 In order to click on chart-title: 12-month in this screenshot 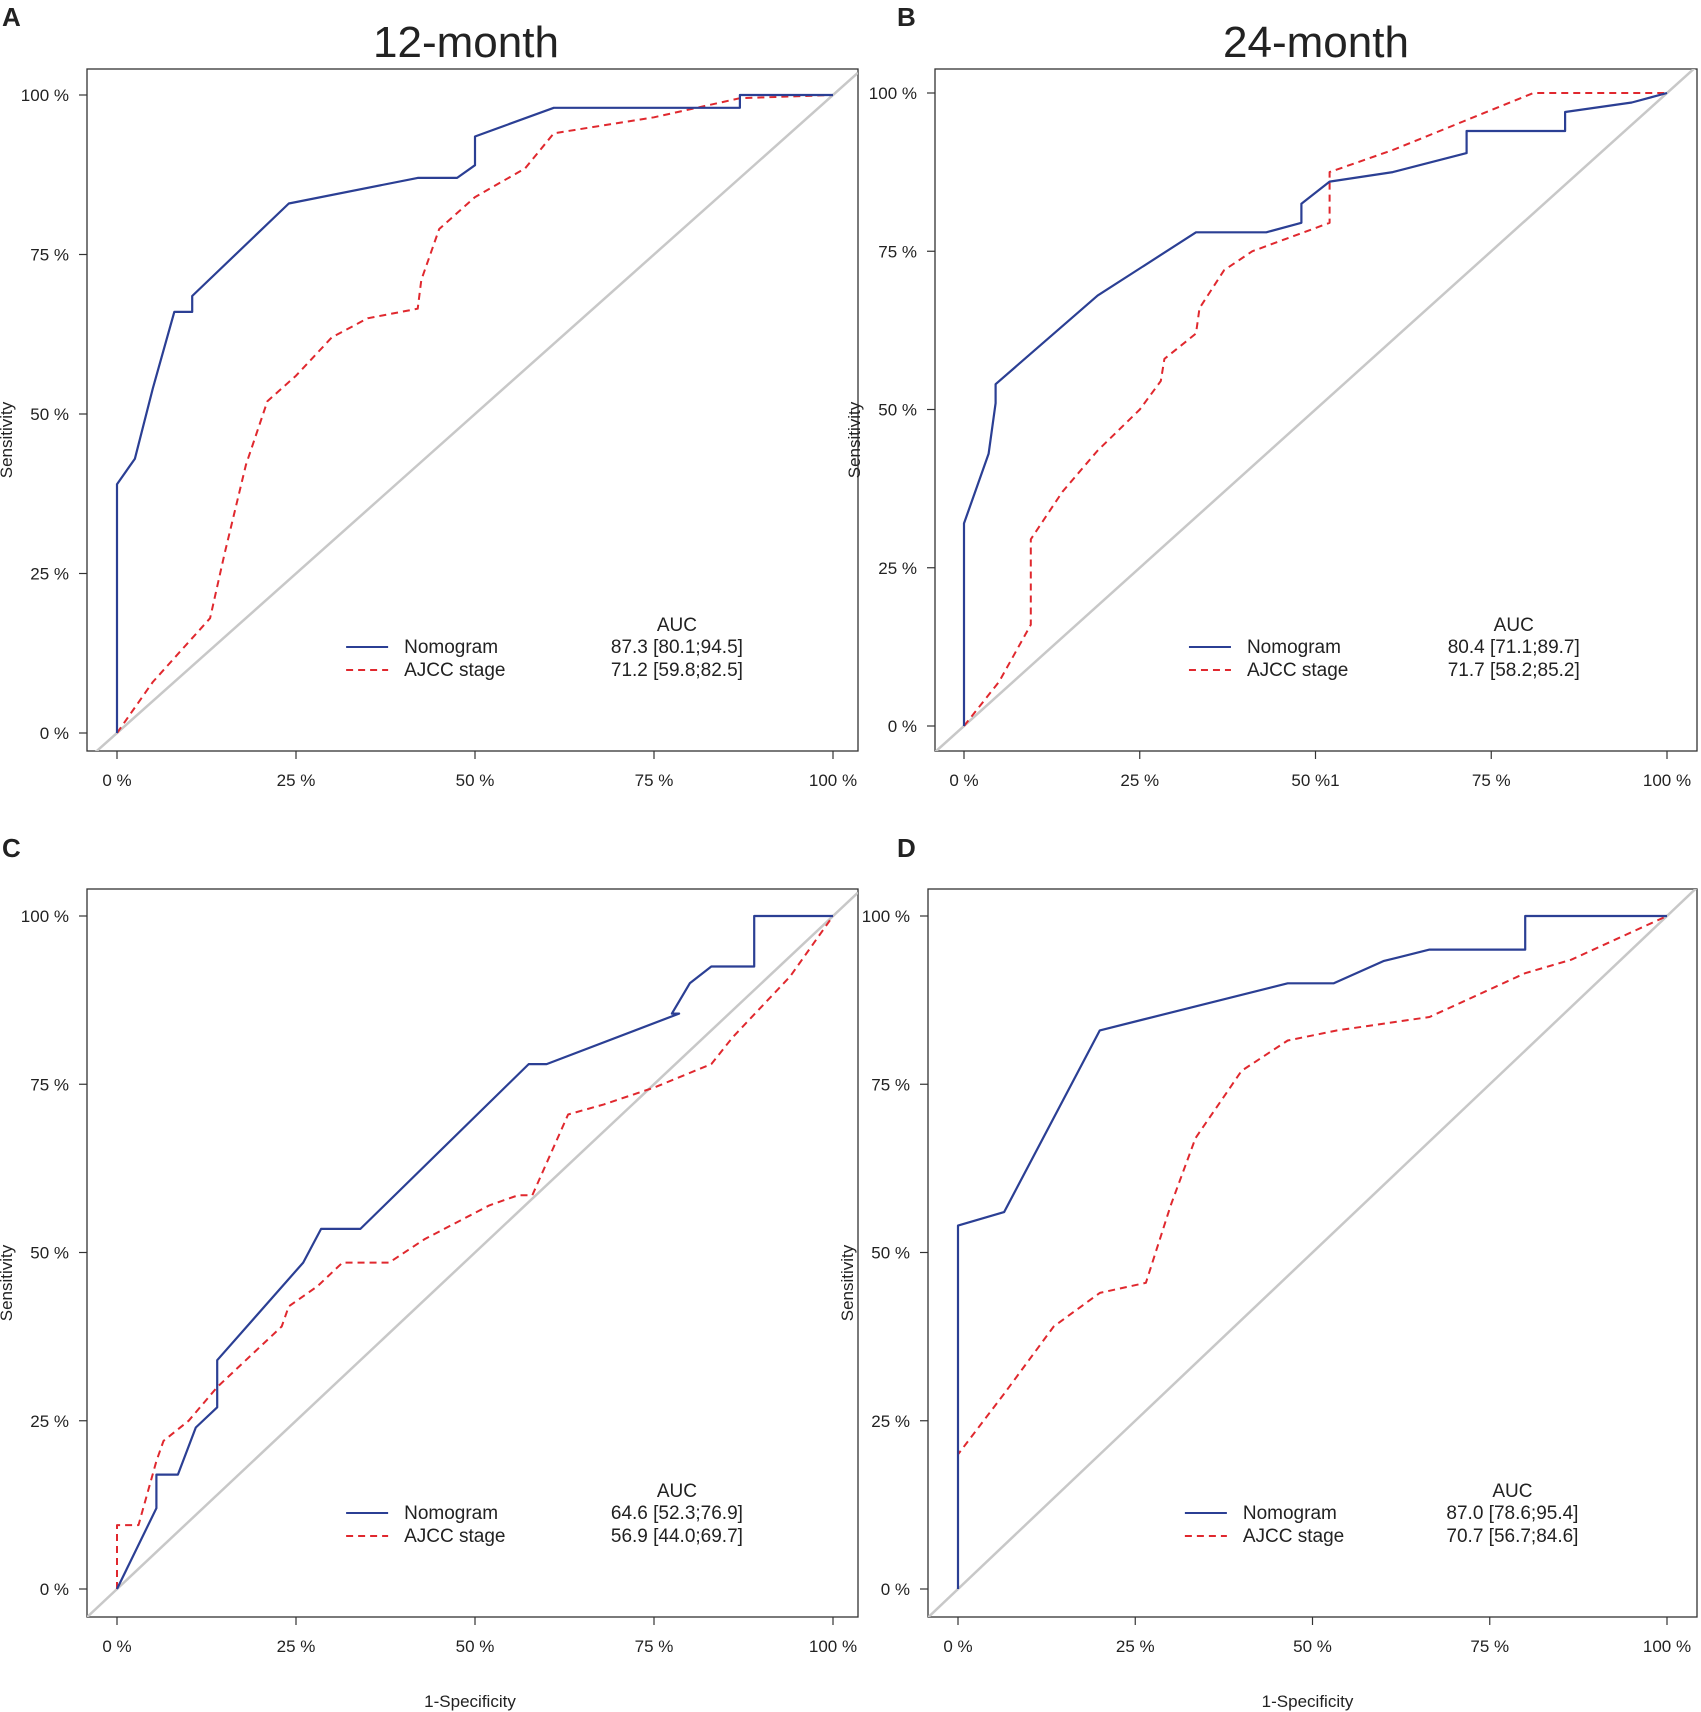, I will do `click(466, 42)`.